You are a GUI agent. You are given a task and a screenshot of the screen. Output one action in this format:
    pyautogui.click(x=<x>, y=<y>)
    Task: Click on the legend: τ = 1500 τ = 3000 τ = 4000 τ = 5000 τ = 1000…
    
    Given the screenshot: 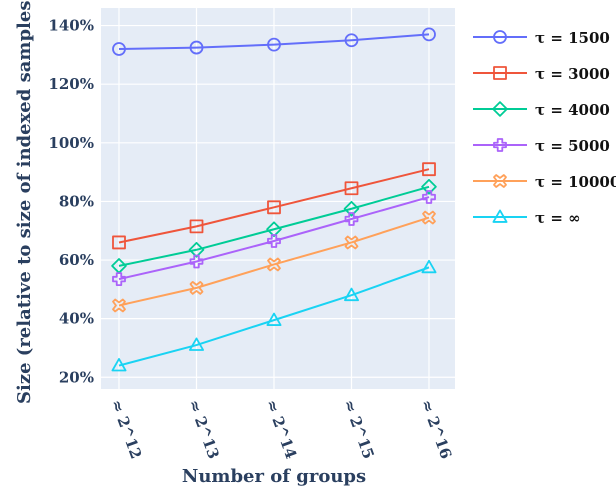 What is the action you would take?
    pyautogui.click(x=544, y=128)
    